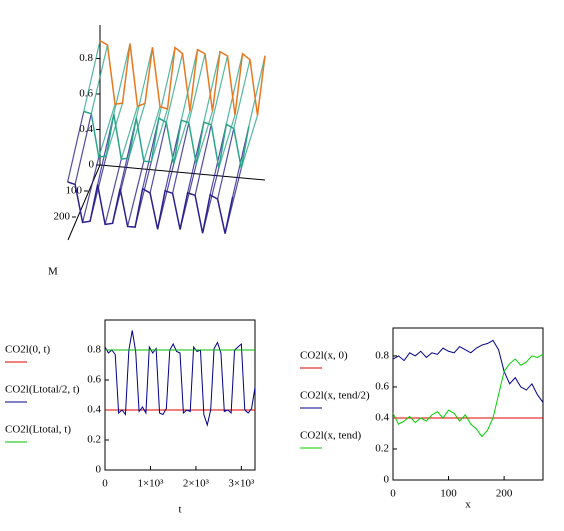 The height and width of the screenshot is (531, 564). Describe the element at coordinates (448, 494) in the screenshot. I see `x-tick-label: 100` at that location.